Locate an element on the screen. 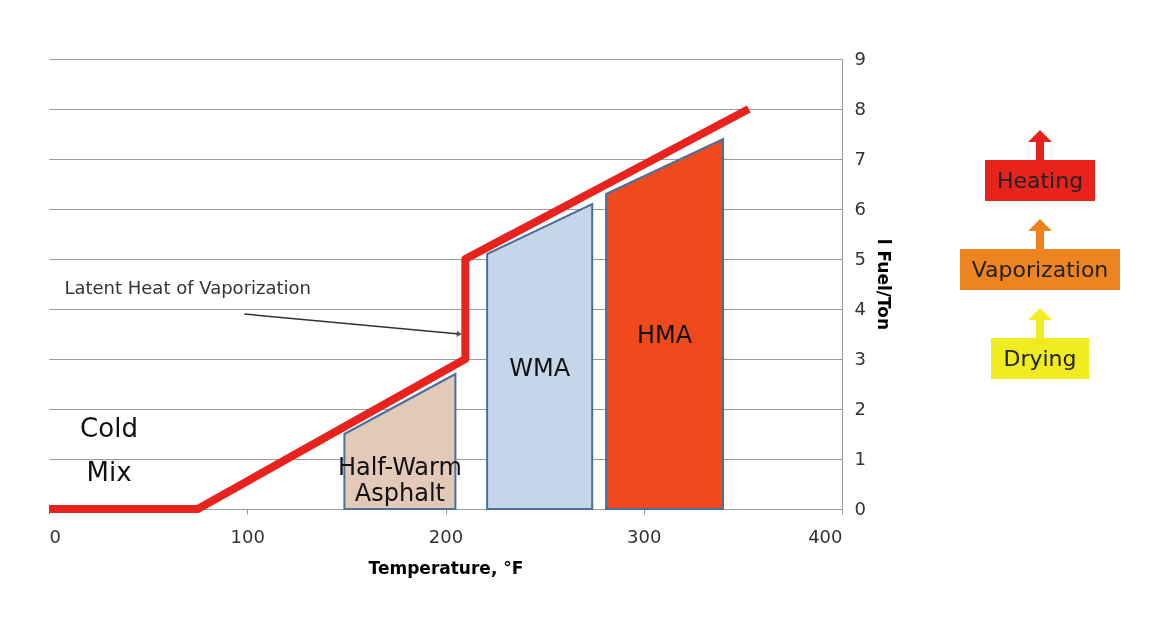 Image resolution: width=1169 pixels, height=637 pixels. y-tick-label: 1 is located at coordinates (860, 458).